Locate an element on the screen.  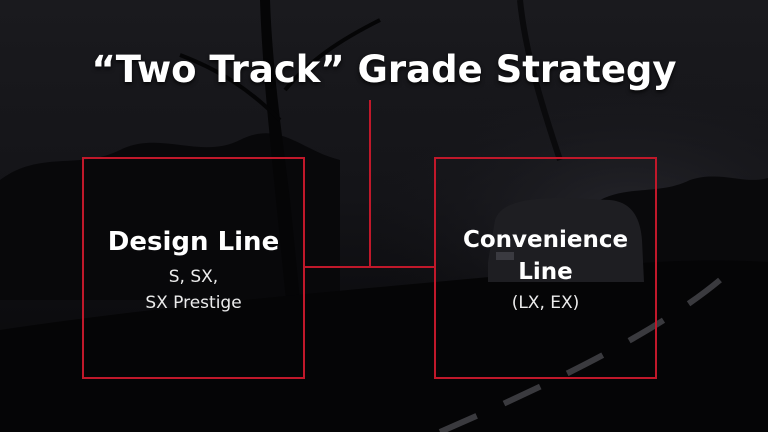
design-line-heading: Design Line is located at coordinates (193, 242).